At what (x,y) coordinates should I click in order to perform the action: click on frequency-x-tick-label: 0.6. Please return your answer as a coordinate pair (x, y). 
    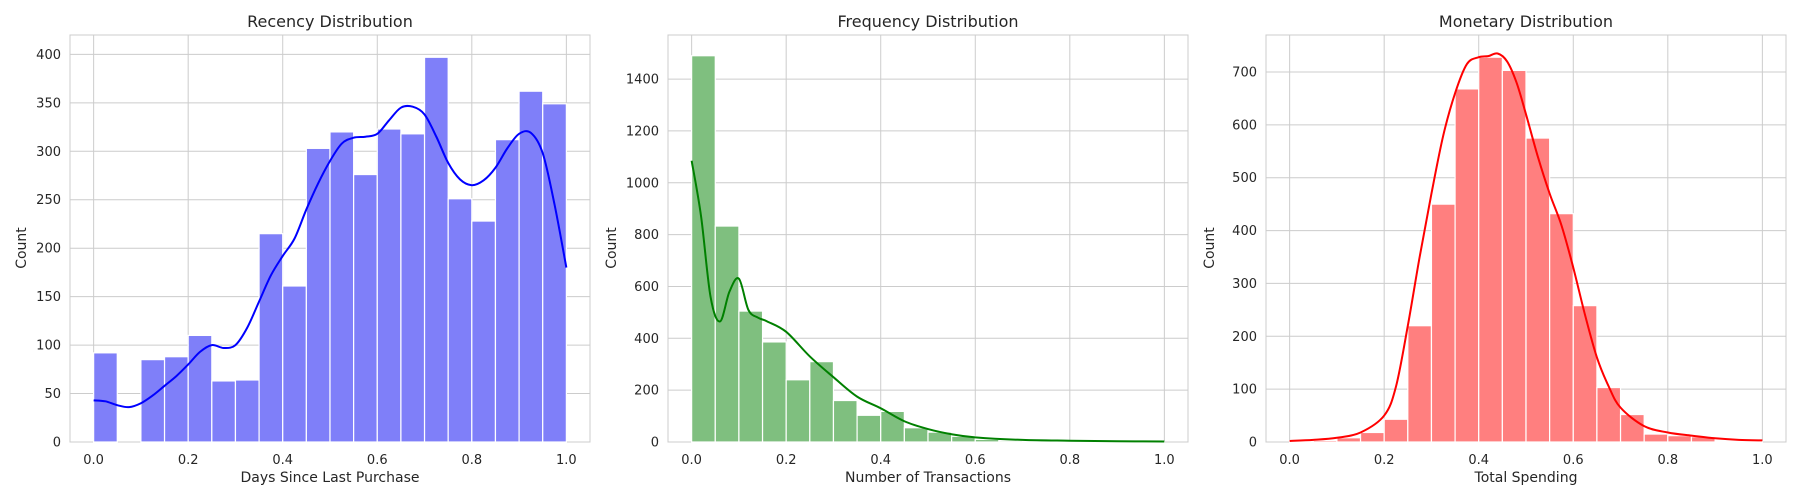
    Looking at the image, I should click on (975, 460).